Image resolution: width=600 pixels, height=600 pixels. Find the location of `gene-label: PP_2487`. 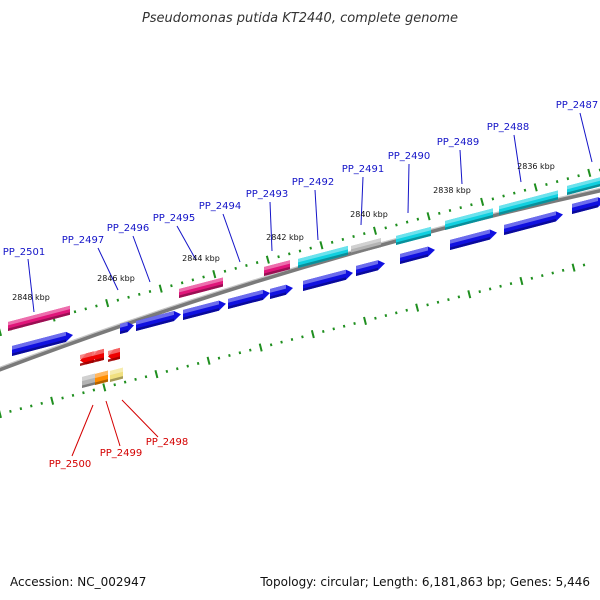

gene-label: PP_2487 is located at coordinates (577, 105).